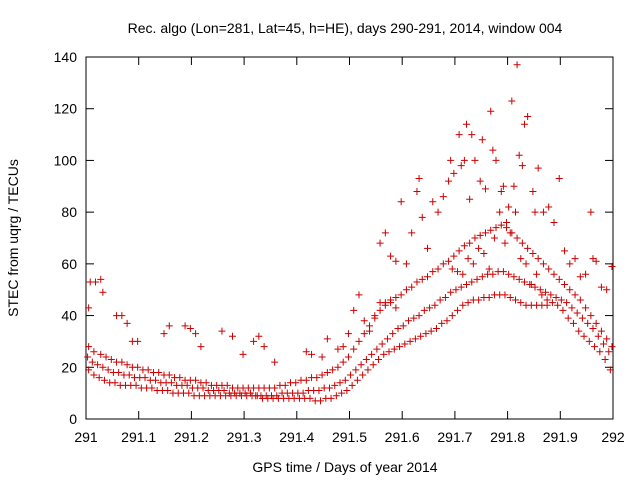 Image resolution: width=640 pixels, height=480 pixels. I want to click on y-tick-label: 80, so click(69, 212).